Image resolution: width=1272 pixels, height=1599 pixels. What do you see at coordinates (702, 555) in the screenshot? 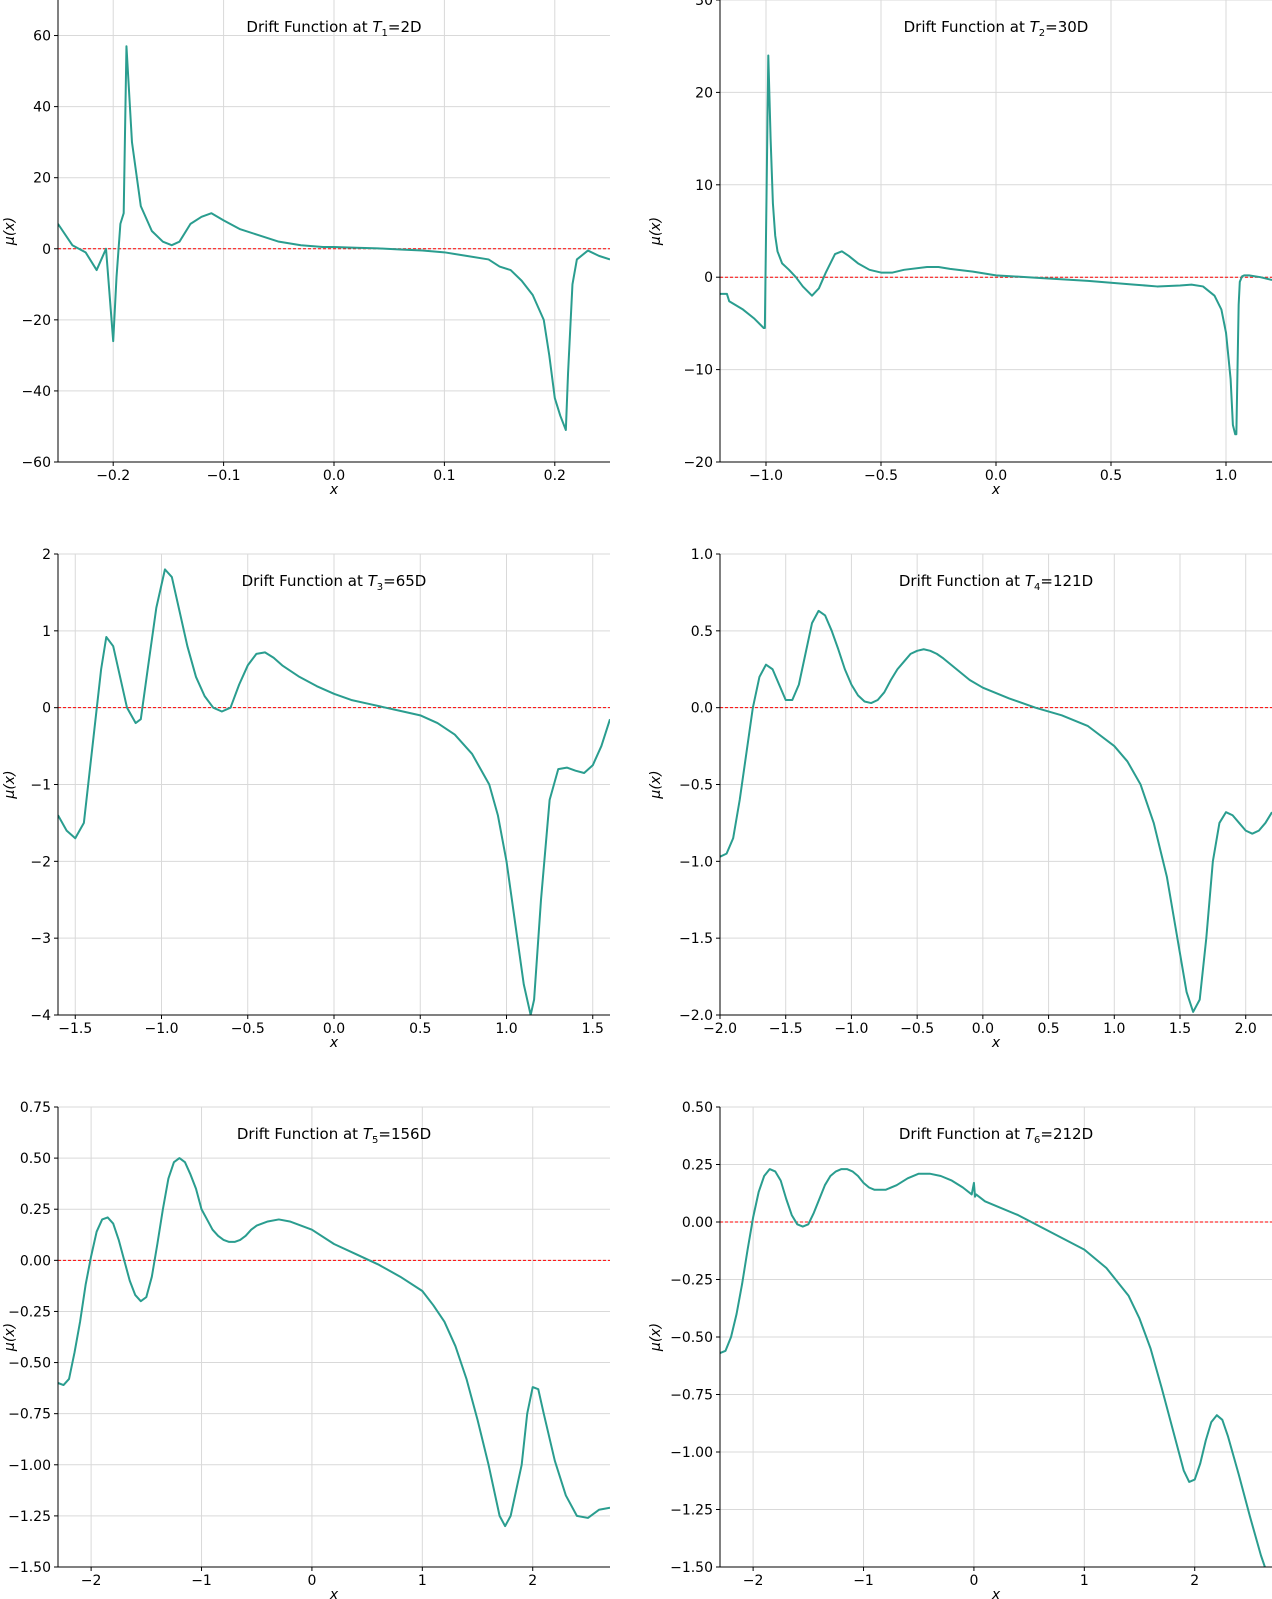
I see `y-tick-label: 1.0` at bounding box center [702, 555].